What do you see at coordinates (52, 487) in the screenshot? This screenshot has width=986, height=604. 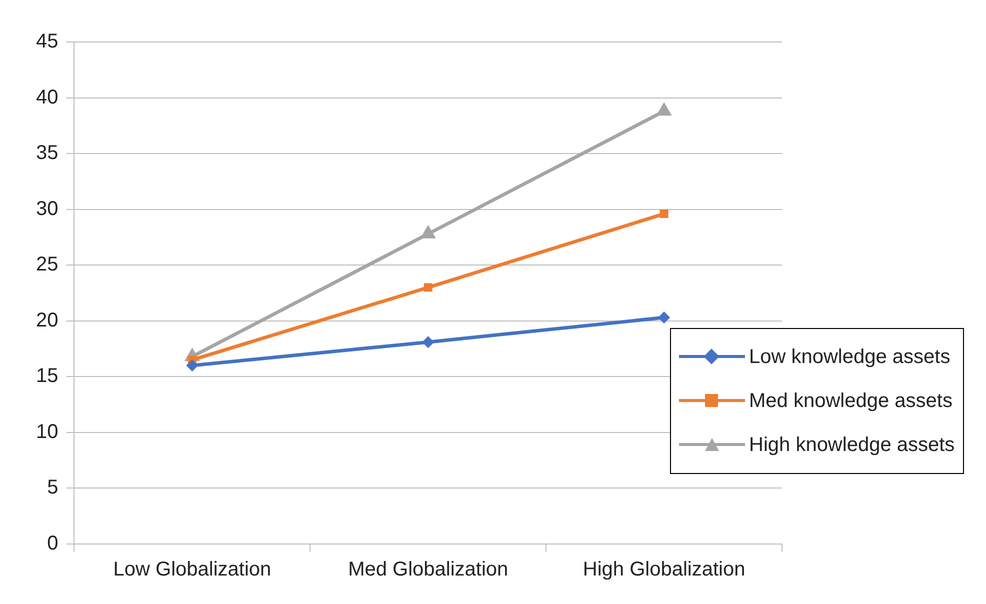 I see `y-tick-label: 5` at bounding box center [52, 487].